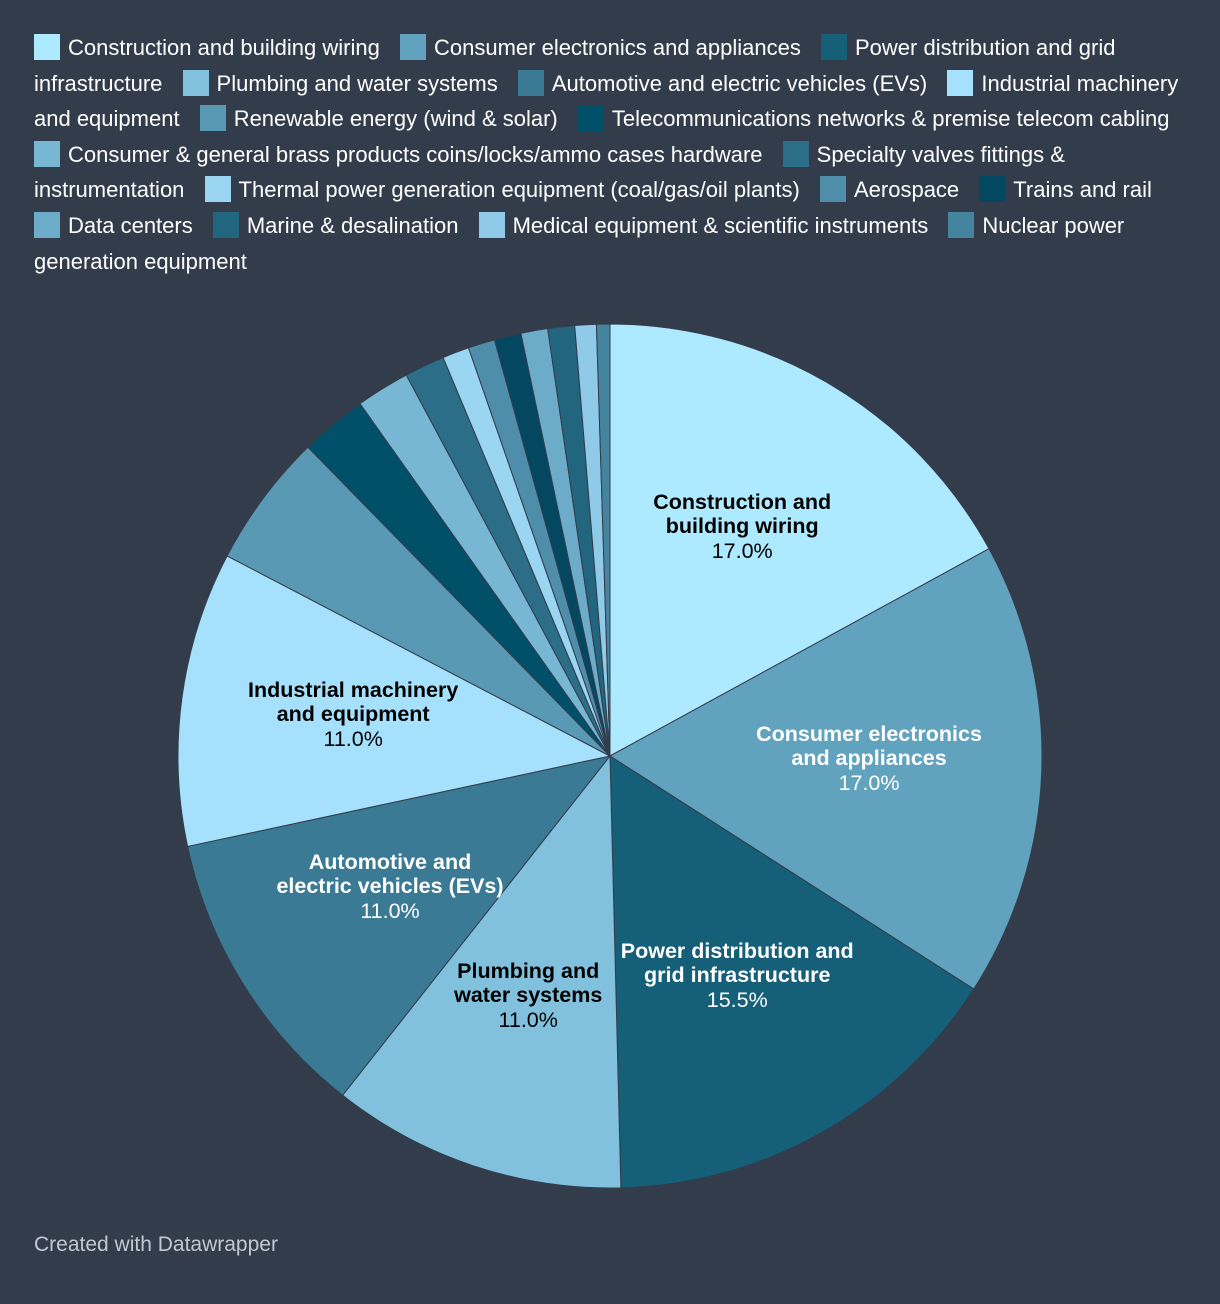 The height and width of the screenshot is (1304, 1220). What do you see at coordinates (390, 862) in the screenshot?
I see `slice-label-name: Automotive and` at bounding box center [390, 862].